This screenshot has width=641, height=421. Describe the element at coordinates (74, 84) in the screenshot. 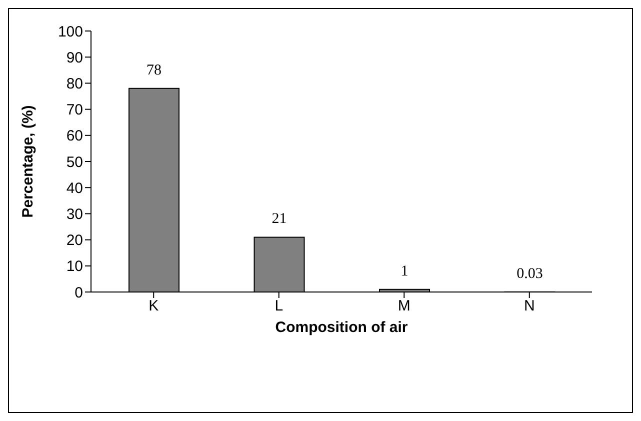

I see `y-tick-label: 80` at that location.